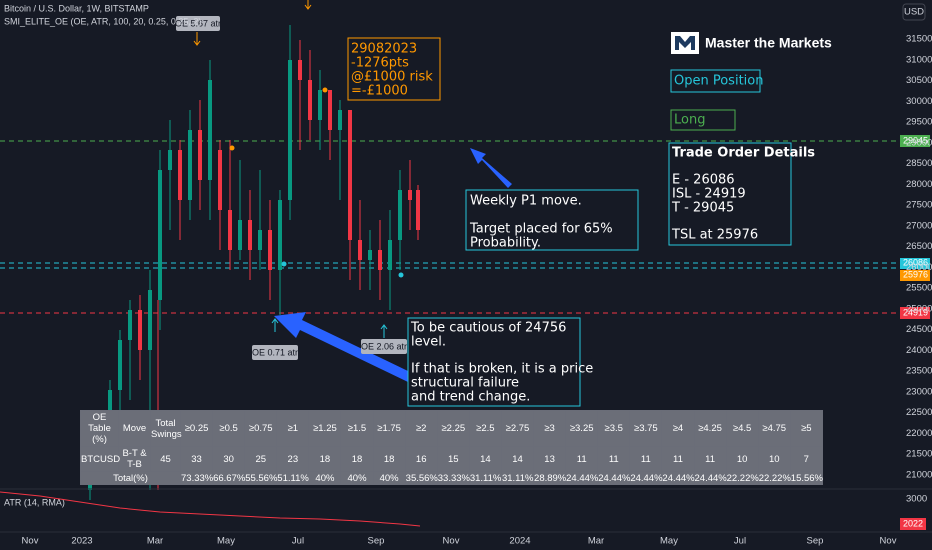 This screenshot has width=932, height=550. I want to click on price-axis-label: 24500, so click(919, 329).